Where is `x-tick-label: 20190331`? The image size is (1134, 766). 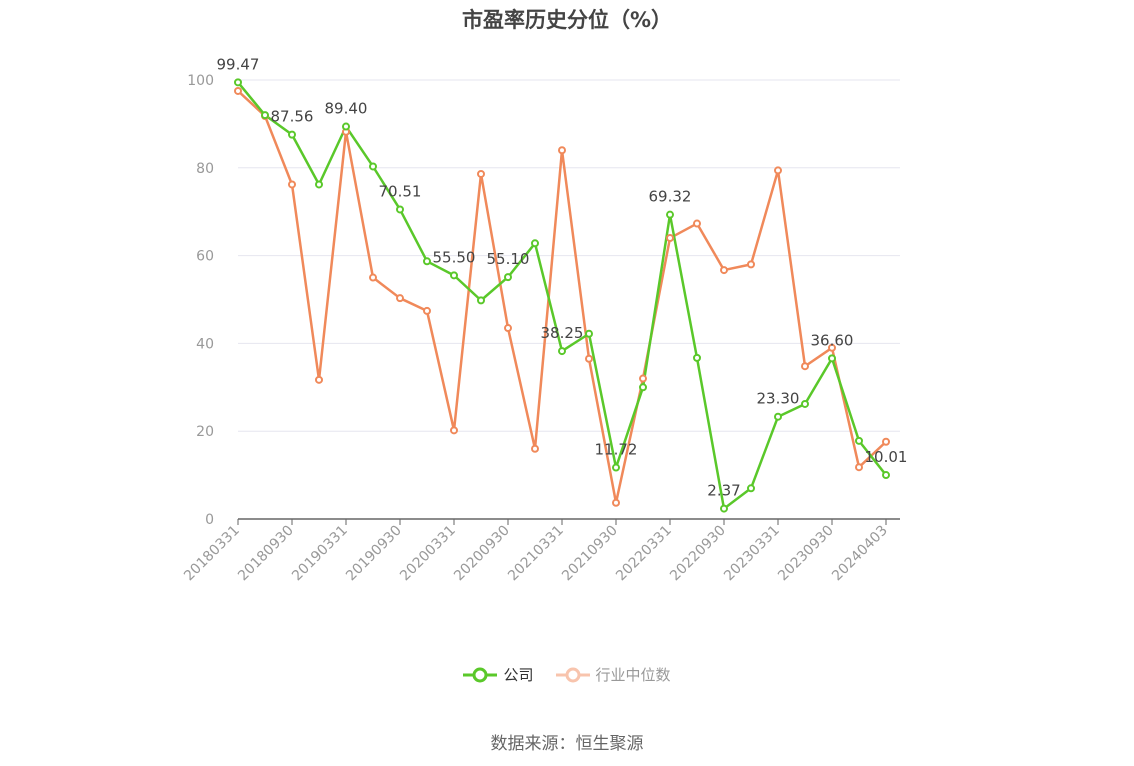
x-tick-label: 20190331 is located at coordinates (320, 554).